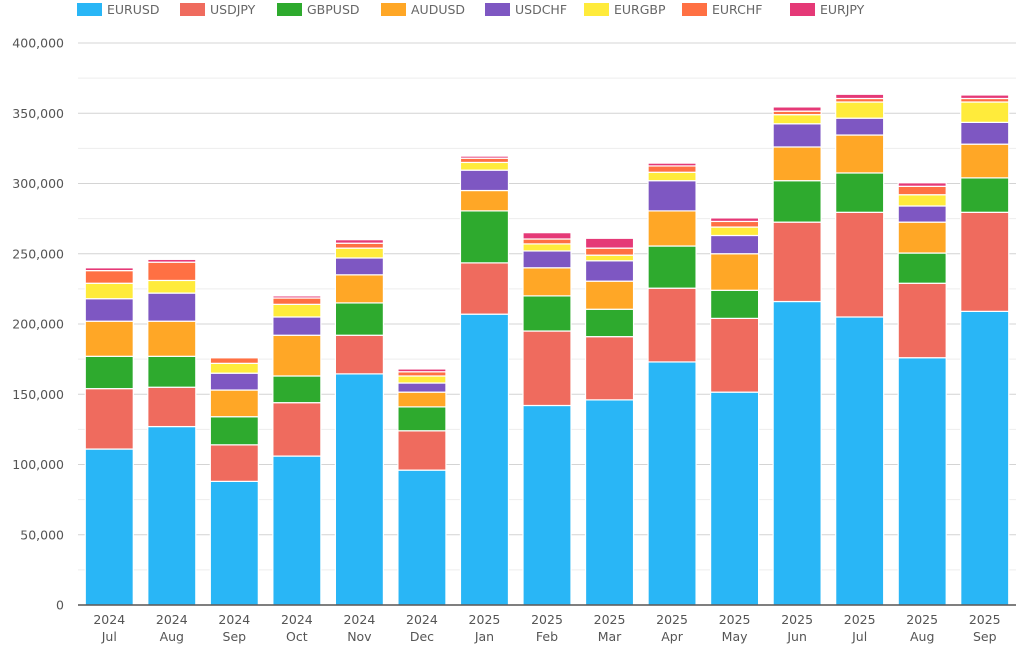 The width and height of the screenshot is (1024, 653). I want to click on bar-stack-2024-sep, so click(234, 481).